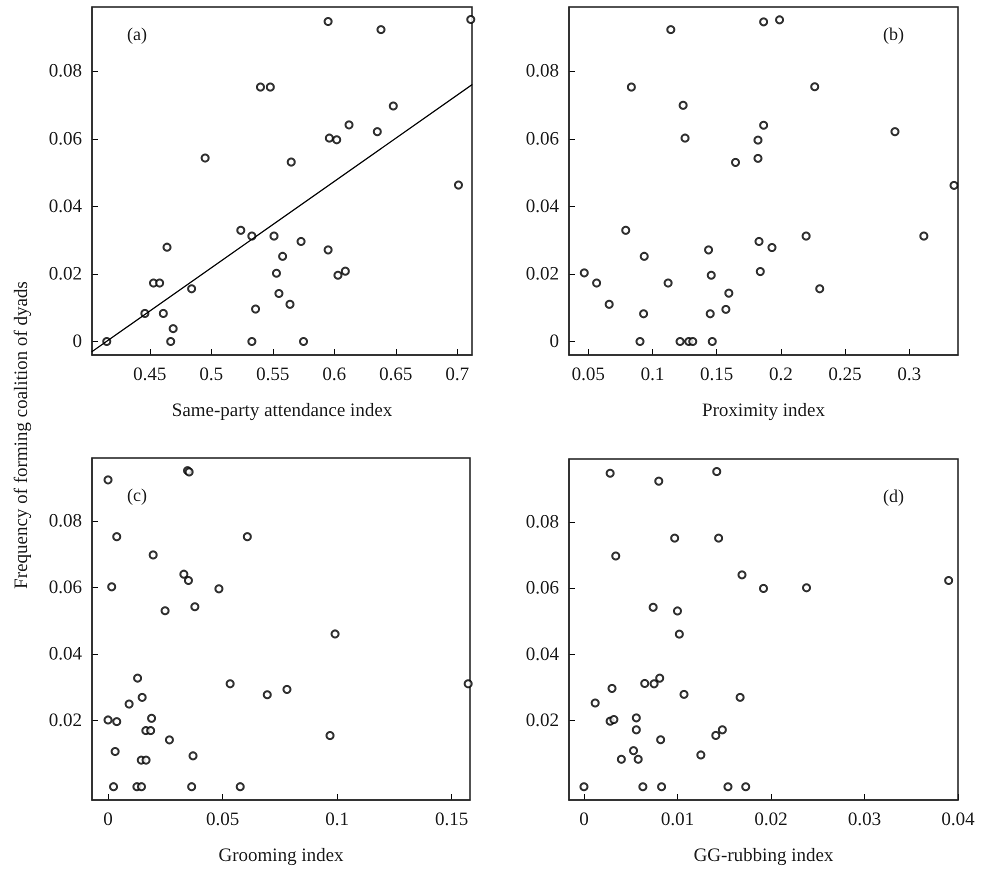  What do you see at coordinates (893, 34) in the screenshot?
I see `annotation: (b)` at bounding box center [893, 34].